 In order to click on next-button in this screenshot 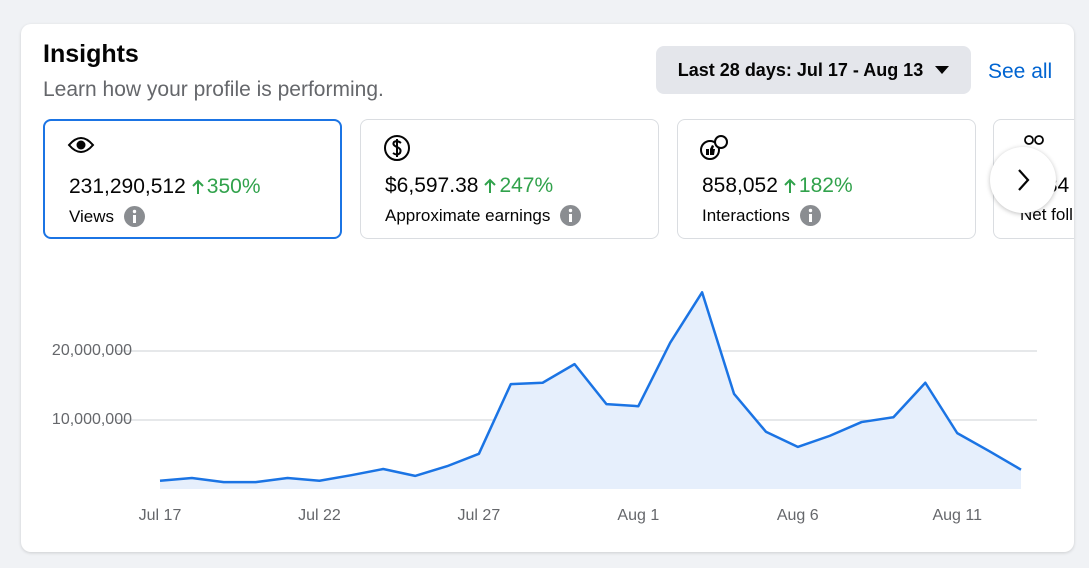, I will do `click(1023, 180)`.